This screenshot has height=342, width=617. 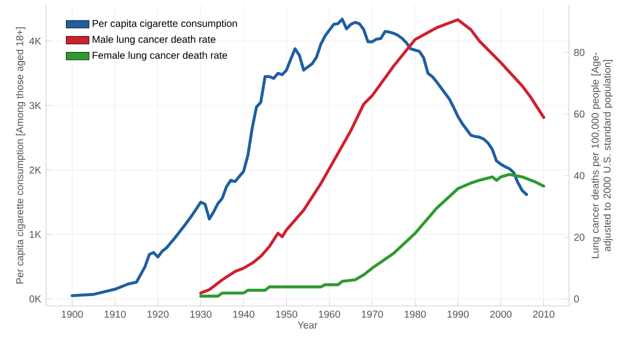 I want to click on x-tick-label: 1970, so click(x=372, y=314).